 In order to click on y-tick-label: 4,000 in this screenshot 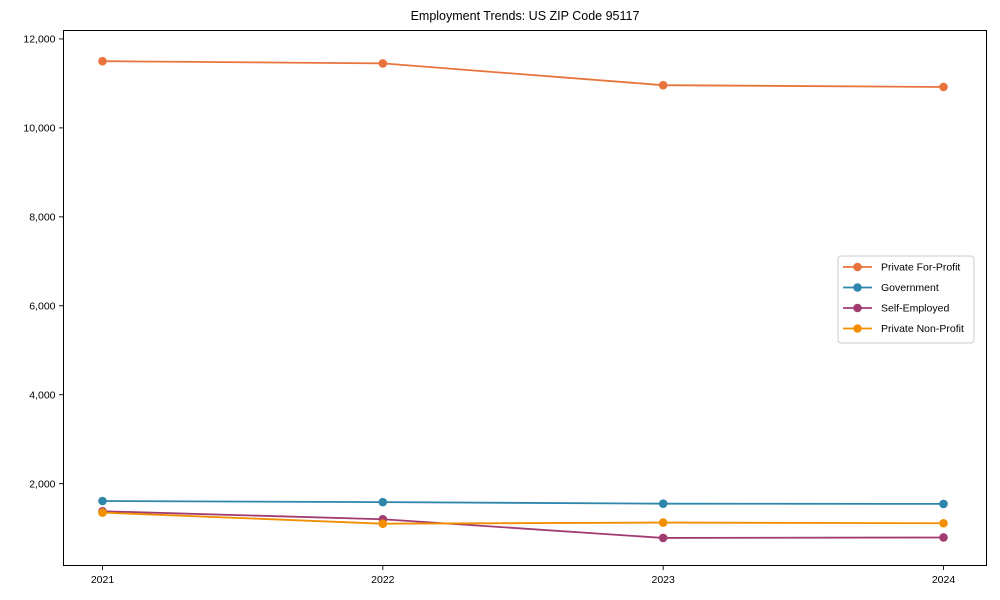, I will do `click(42, 395)`.